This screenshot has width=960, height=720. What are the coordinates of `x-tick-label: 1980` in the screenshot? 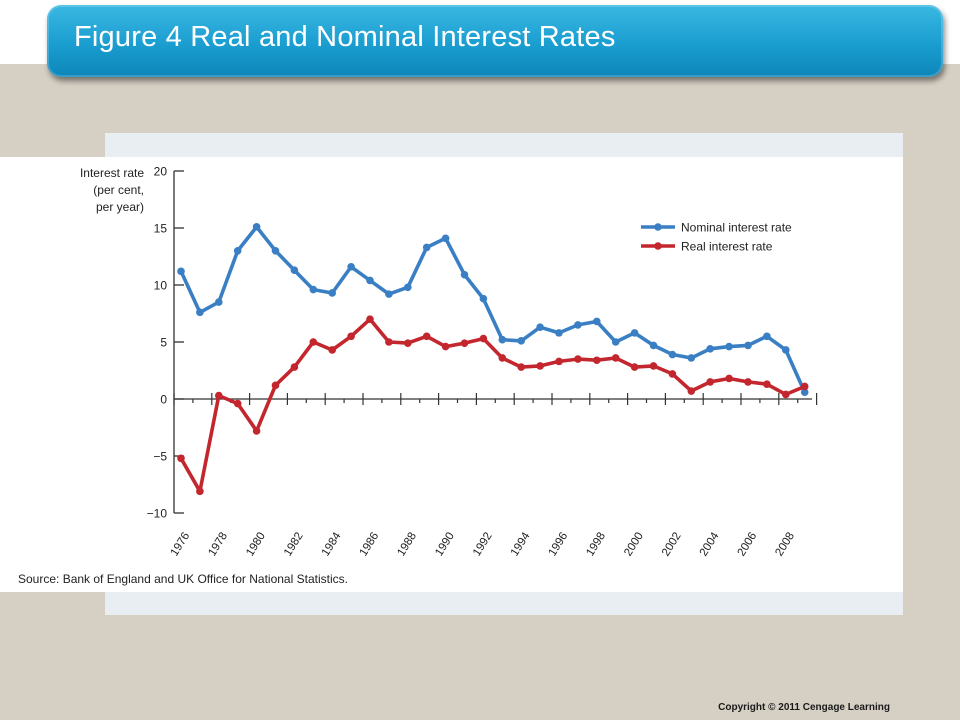 It's located at (256, 544).